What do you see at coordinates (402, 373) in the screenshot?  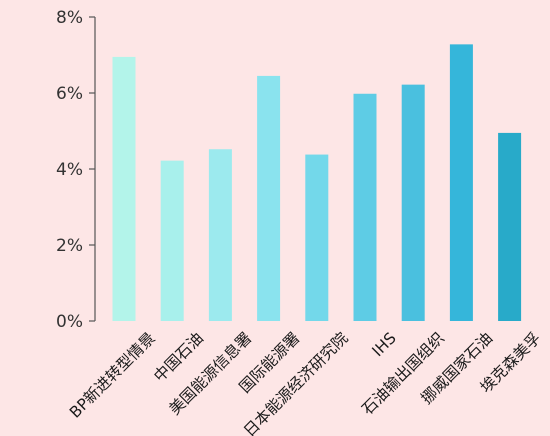 I see `x-tick-label: 石油输出国组织` at bounding box center [402, 373].